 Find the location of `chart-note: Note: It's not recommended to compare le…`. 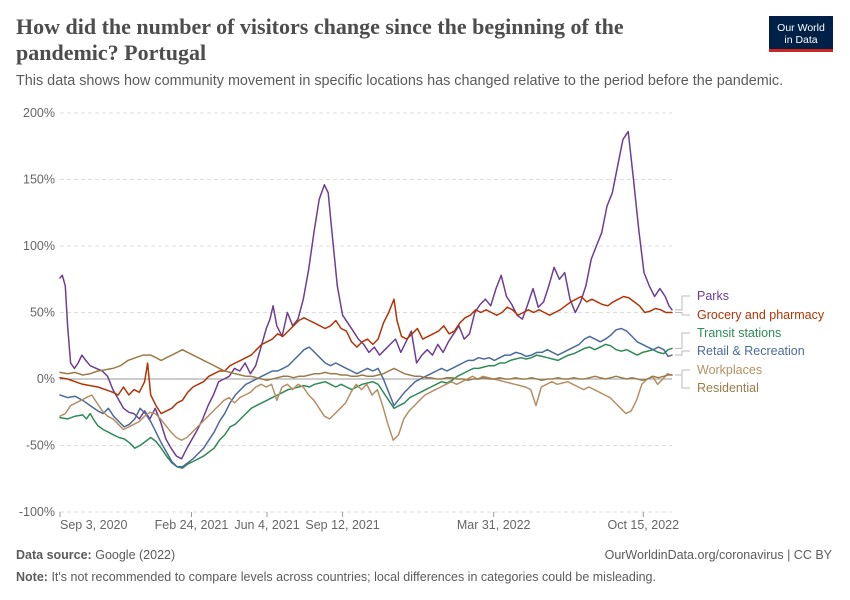

chart-note: Note: It's not recommended to compare le… is located at coordinates (336, 577).